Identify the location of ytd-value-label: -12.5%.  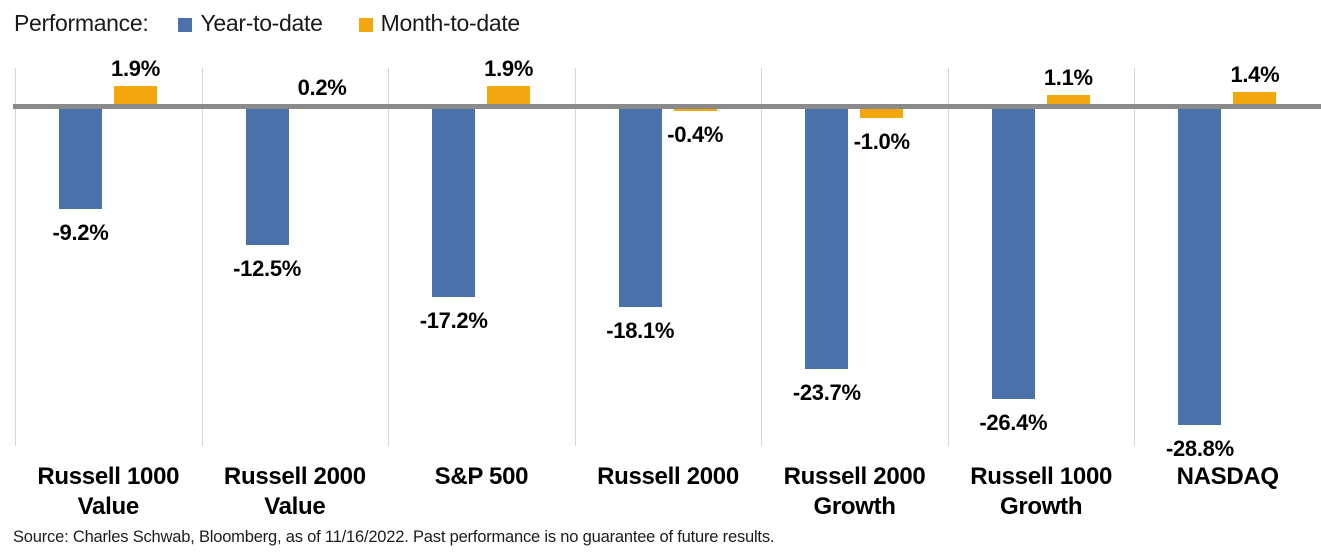
(267, 269).